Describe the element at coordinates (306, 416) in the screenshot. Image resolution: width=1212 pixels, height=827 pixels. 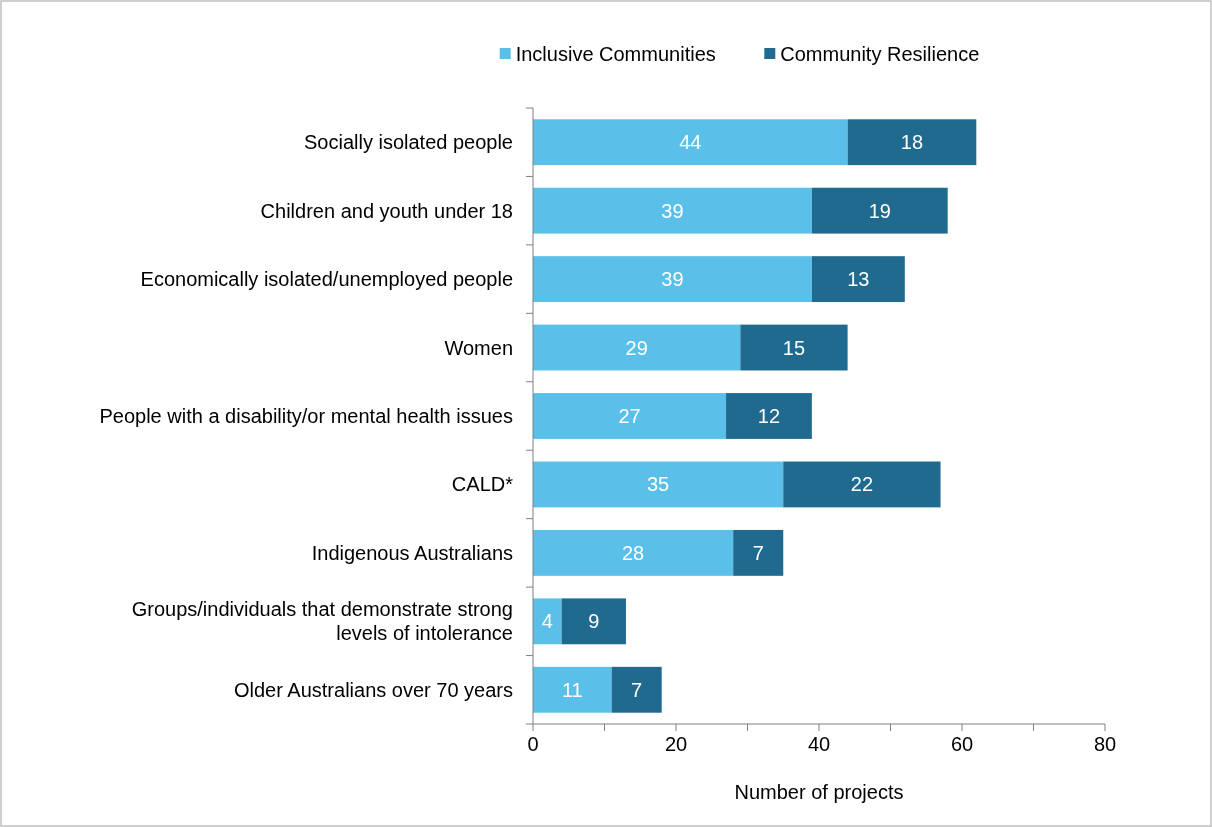
I see `y-tick-label: People with a disability/or mental health issues` at that location.